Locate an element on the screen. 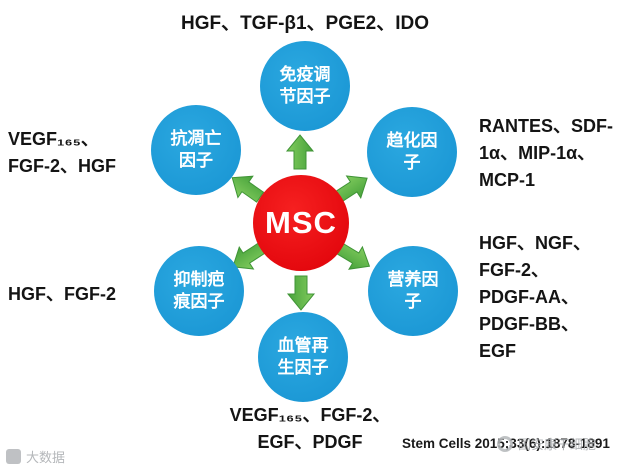 The height and width of the screenshot is (469, 640). node-chemokine-label: 趋化因 子 is located at coordinates (412, 151).